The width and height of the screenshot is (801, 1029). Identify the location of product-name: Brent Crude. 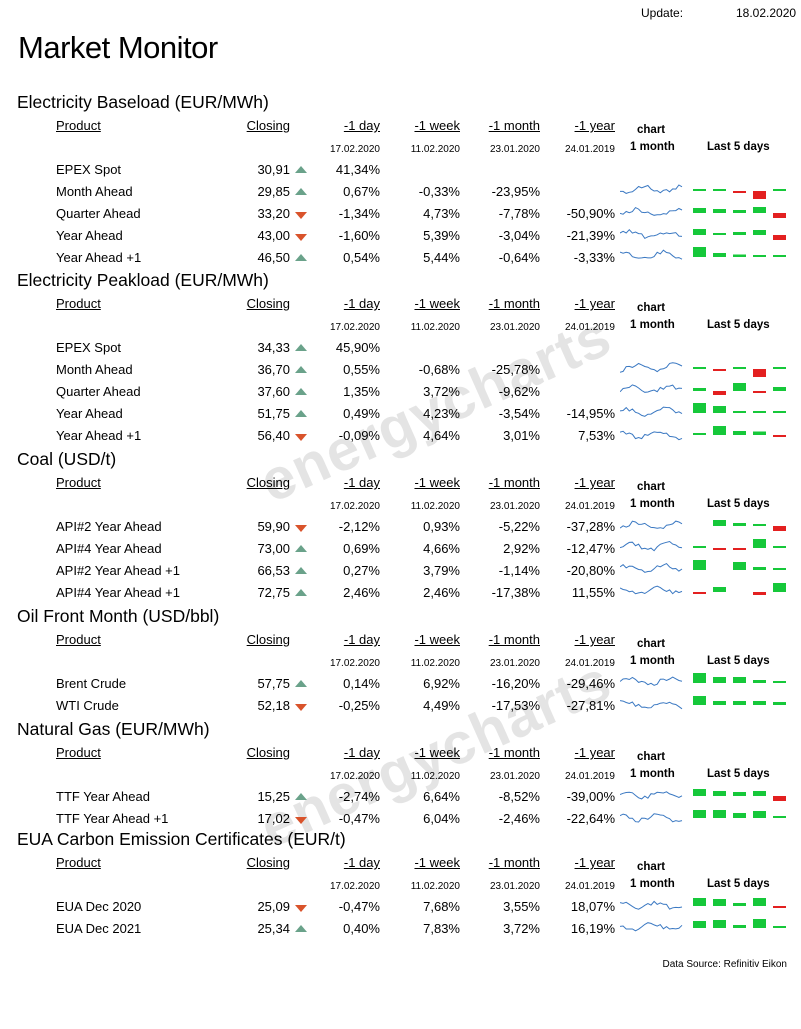
(91, 683).